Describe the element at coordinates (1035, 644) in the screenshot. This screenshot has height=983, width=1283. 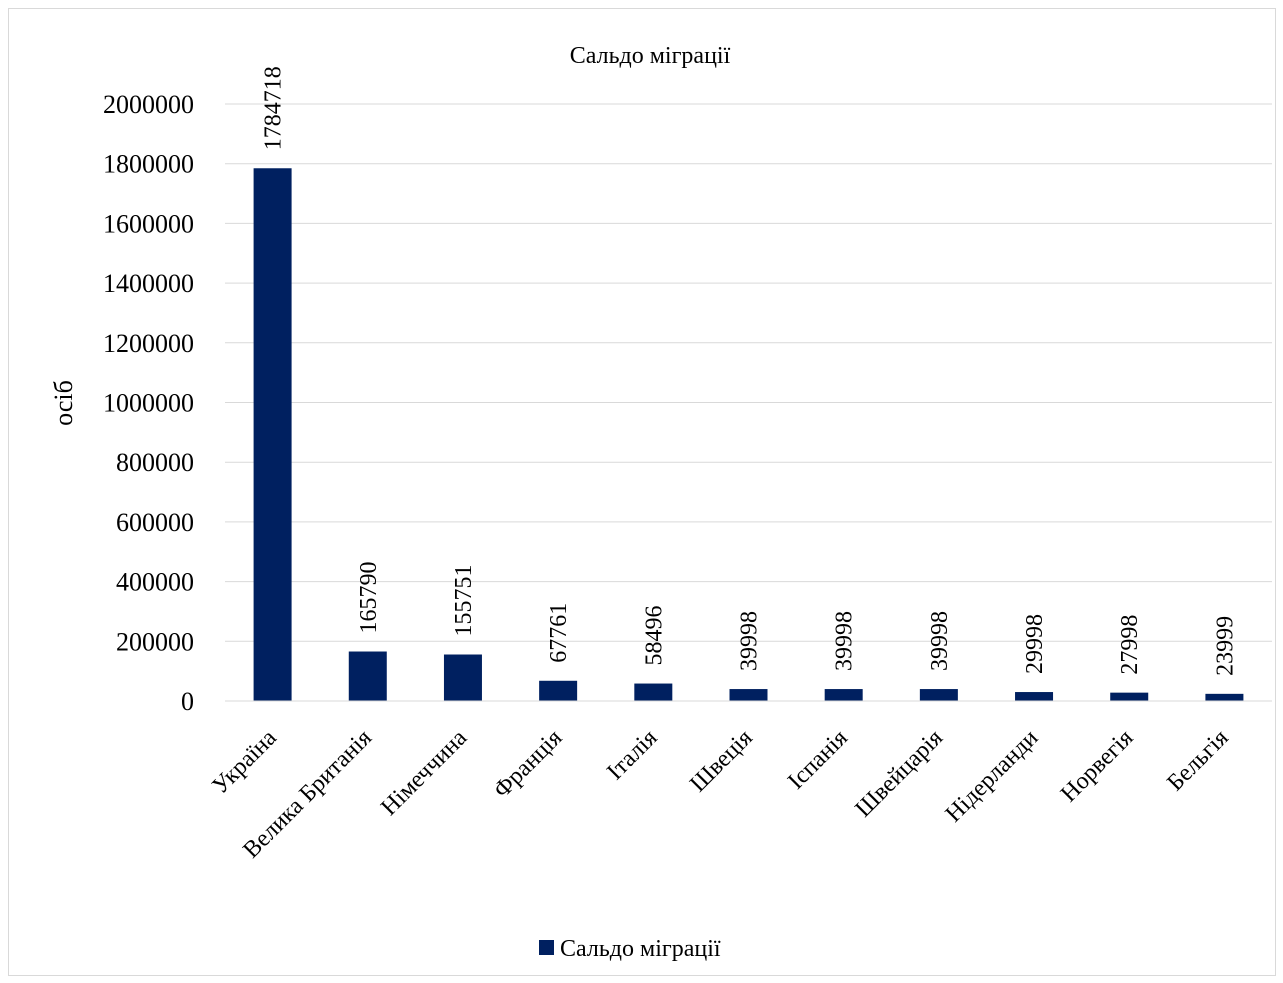
I see `data-label: 29998` at that location.